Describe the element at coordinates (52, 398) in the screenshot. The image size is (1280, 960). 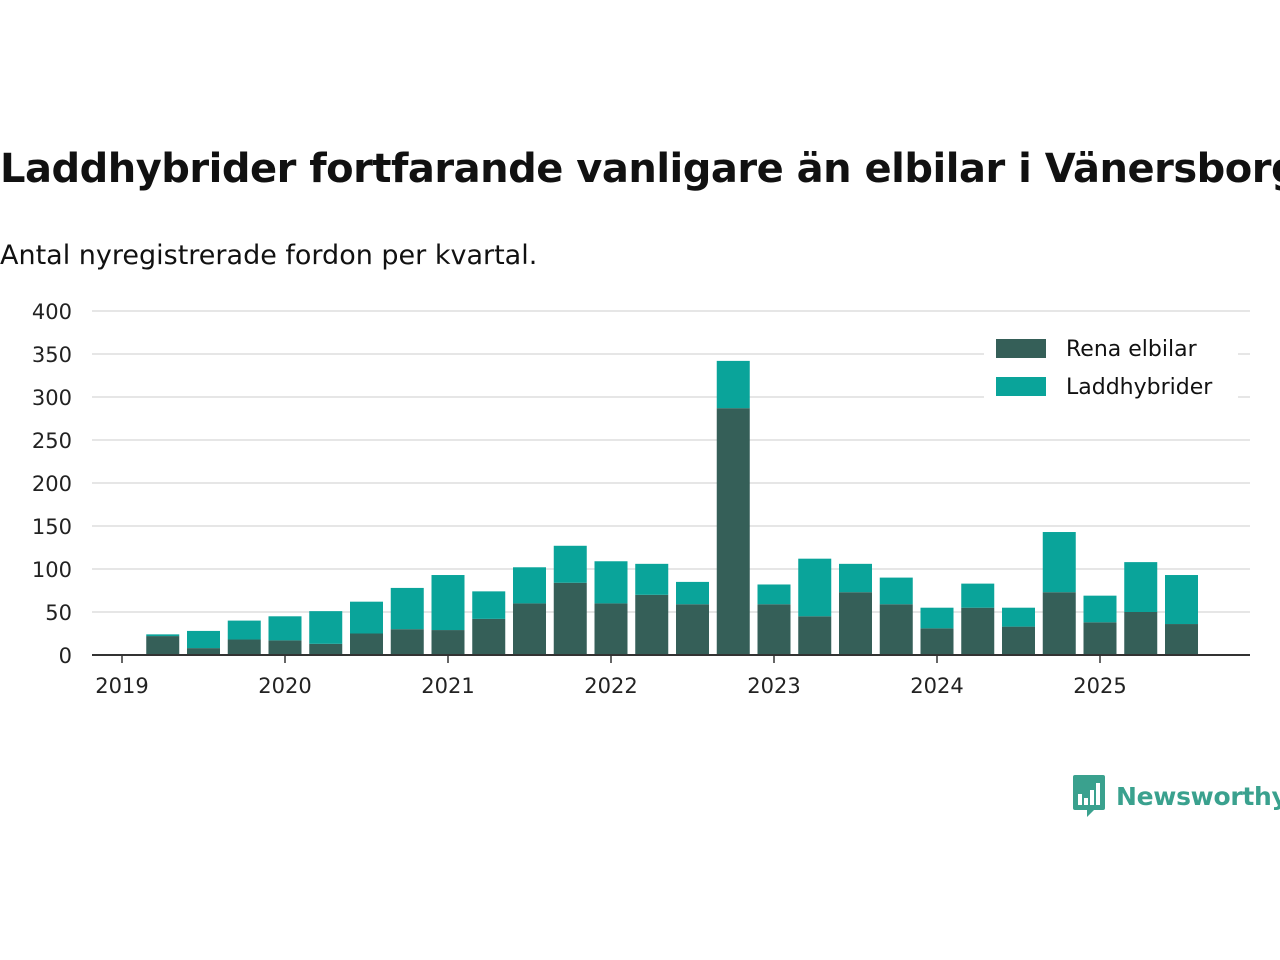
I see `y-tick-label: 300` at that location.